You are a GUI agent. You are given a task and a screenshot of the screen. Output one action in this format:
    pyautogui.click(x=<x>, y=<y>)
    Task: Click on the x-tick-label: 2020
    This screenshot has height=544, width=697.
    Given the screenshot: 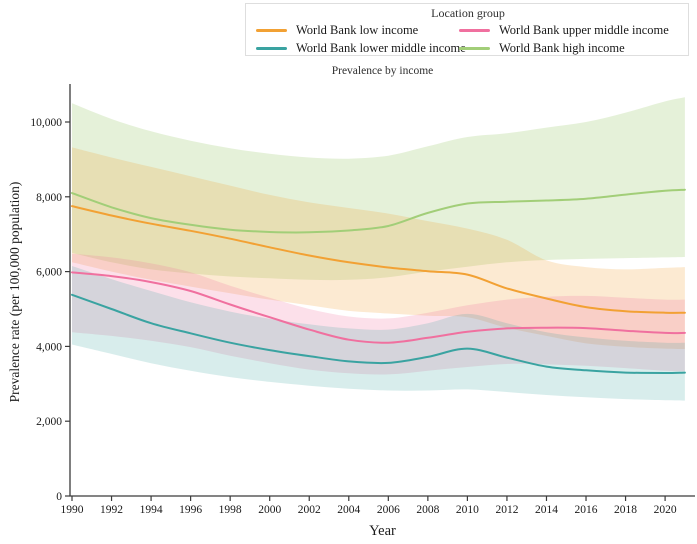 What is the action you would take?
    pyautogui.click(x=665, y=510)
    